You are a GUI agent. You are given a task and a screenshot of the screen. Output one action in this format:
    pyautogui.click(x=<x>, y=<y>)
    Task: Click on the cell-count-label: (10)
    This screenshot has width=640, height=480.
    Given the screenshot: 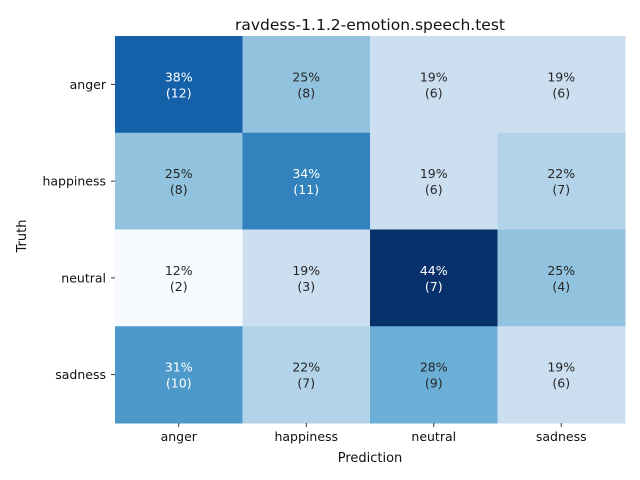 What is the action you would take?
    pyautogui.click(x=179, y=383)
    